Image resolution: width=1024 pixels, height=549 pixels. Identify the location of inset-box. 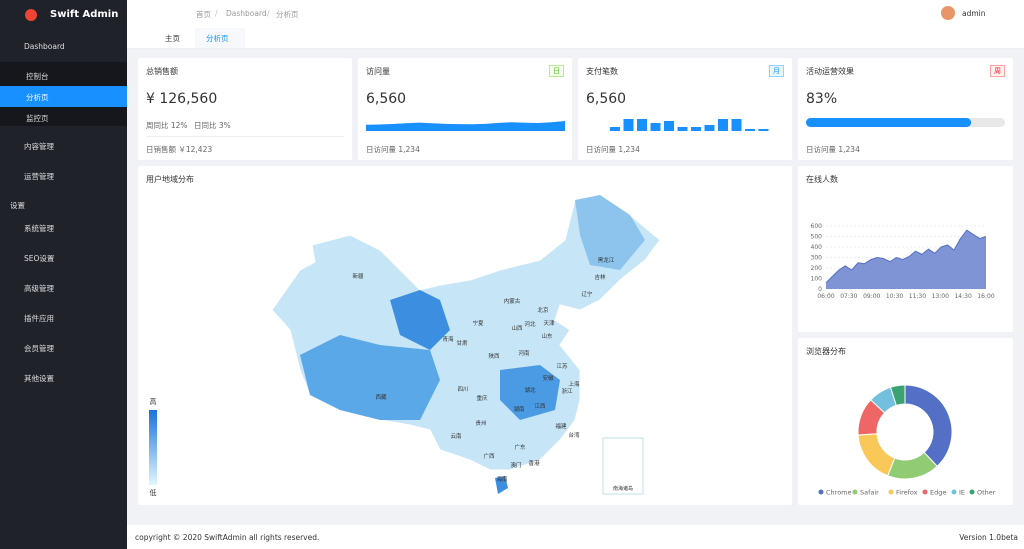
(623, 466).